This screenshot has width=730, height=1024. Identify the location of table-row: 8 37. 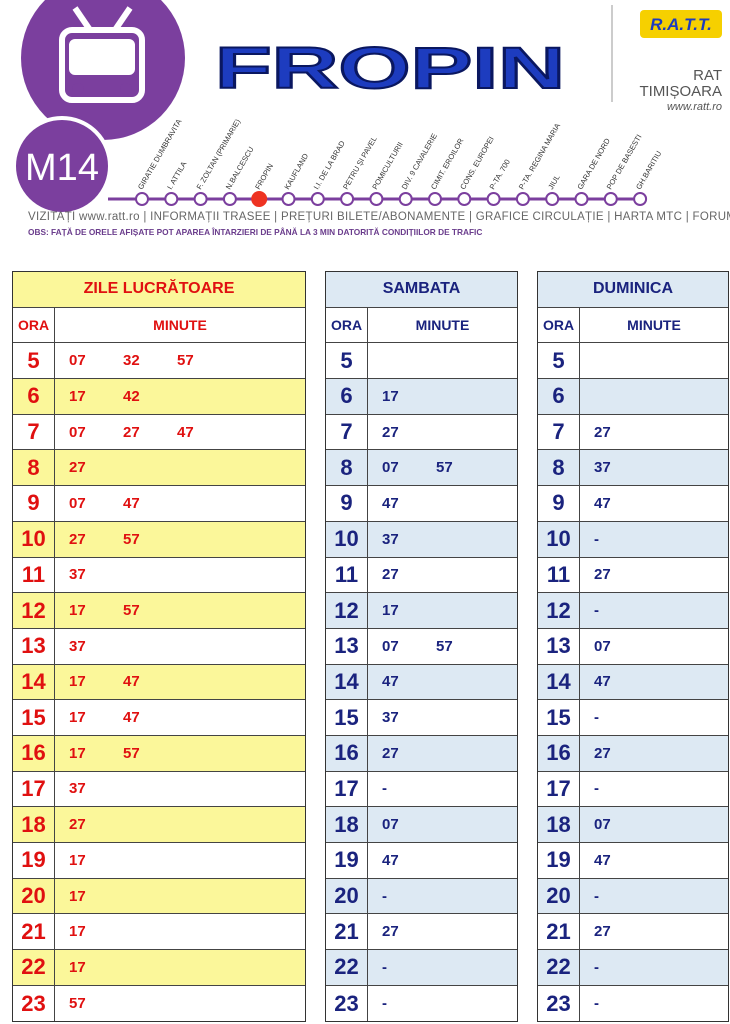
(633, 468).